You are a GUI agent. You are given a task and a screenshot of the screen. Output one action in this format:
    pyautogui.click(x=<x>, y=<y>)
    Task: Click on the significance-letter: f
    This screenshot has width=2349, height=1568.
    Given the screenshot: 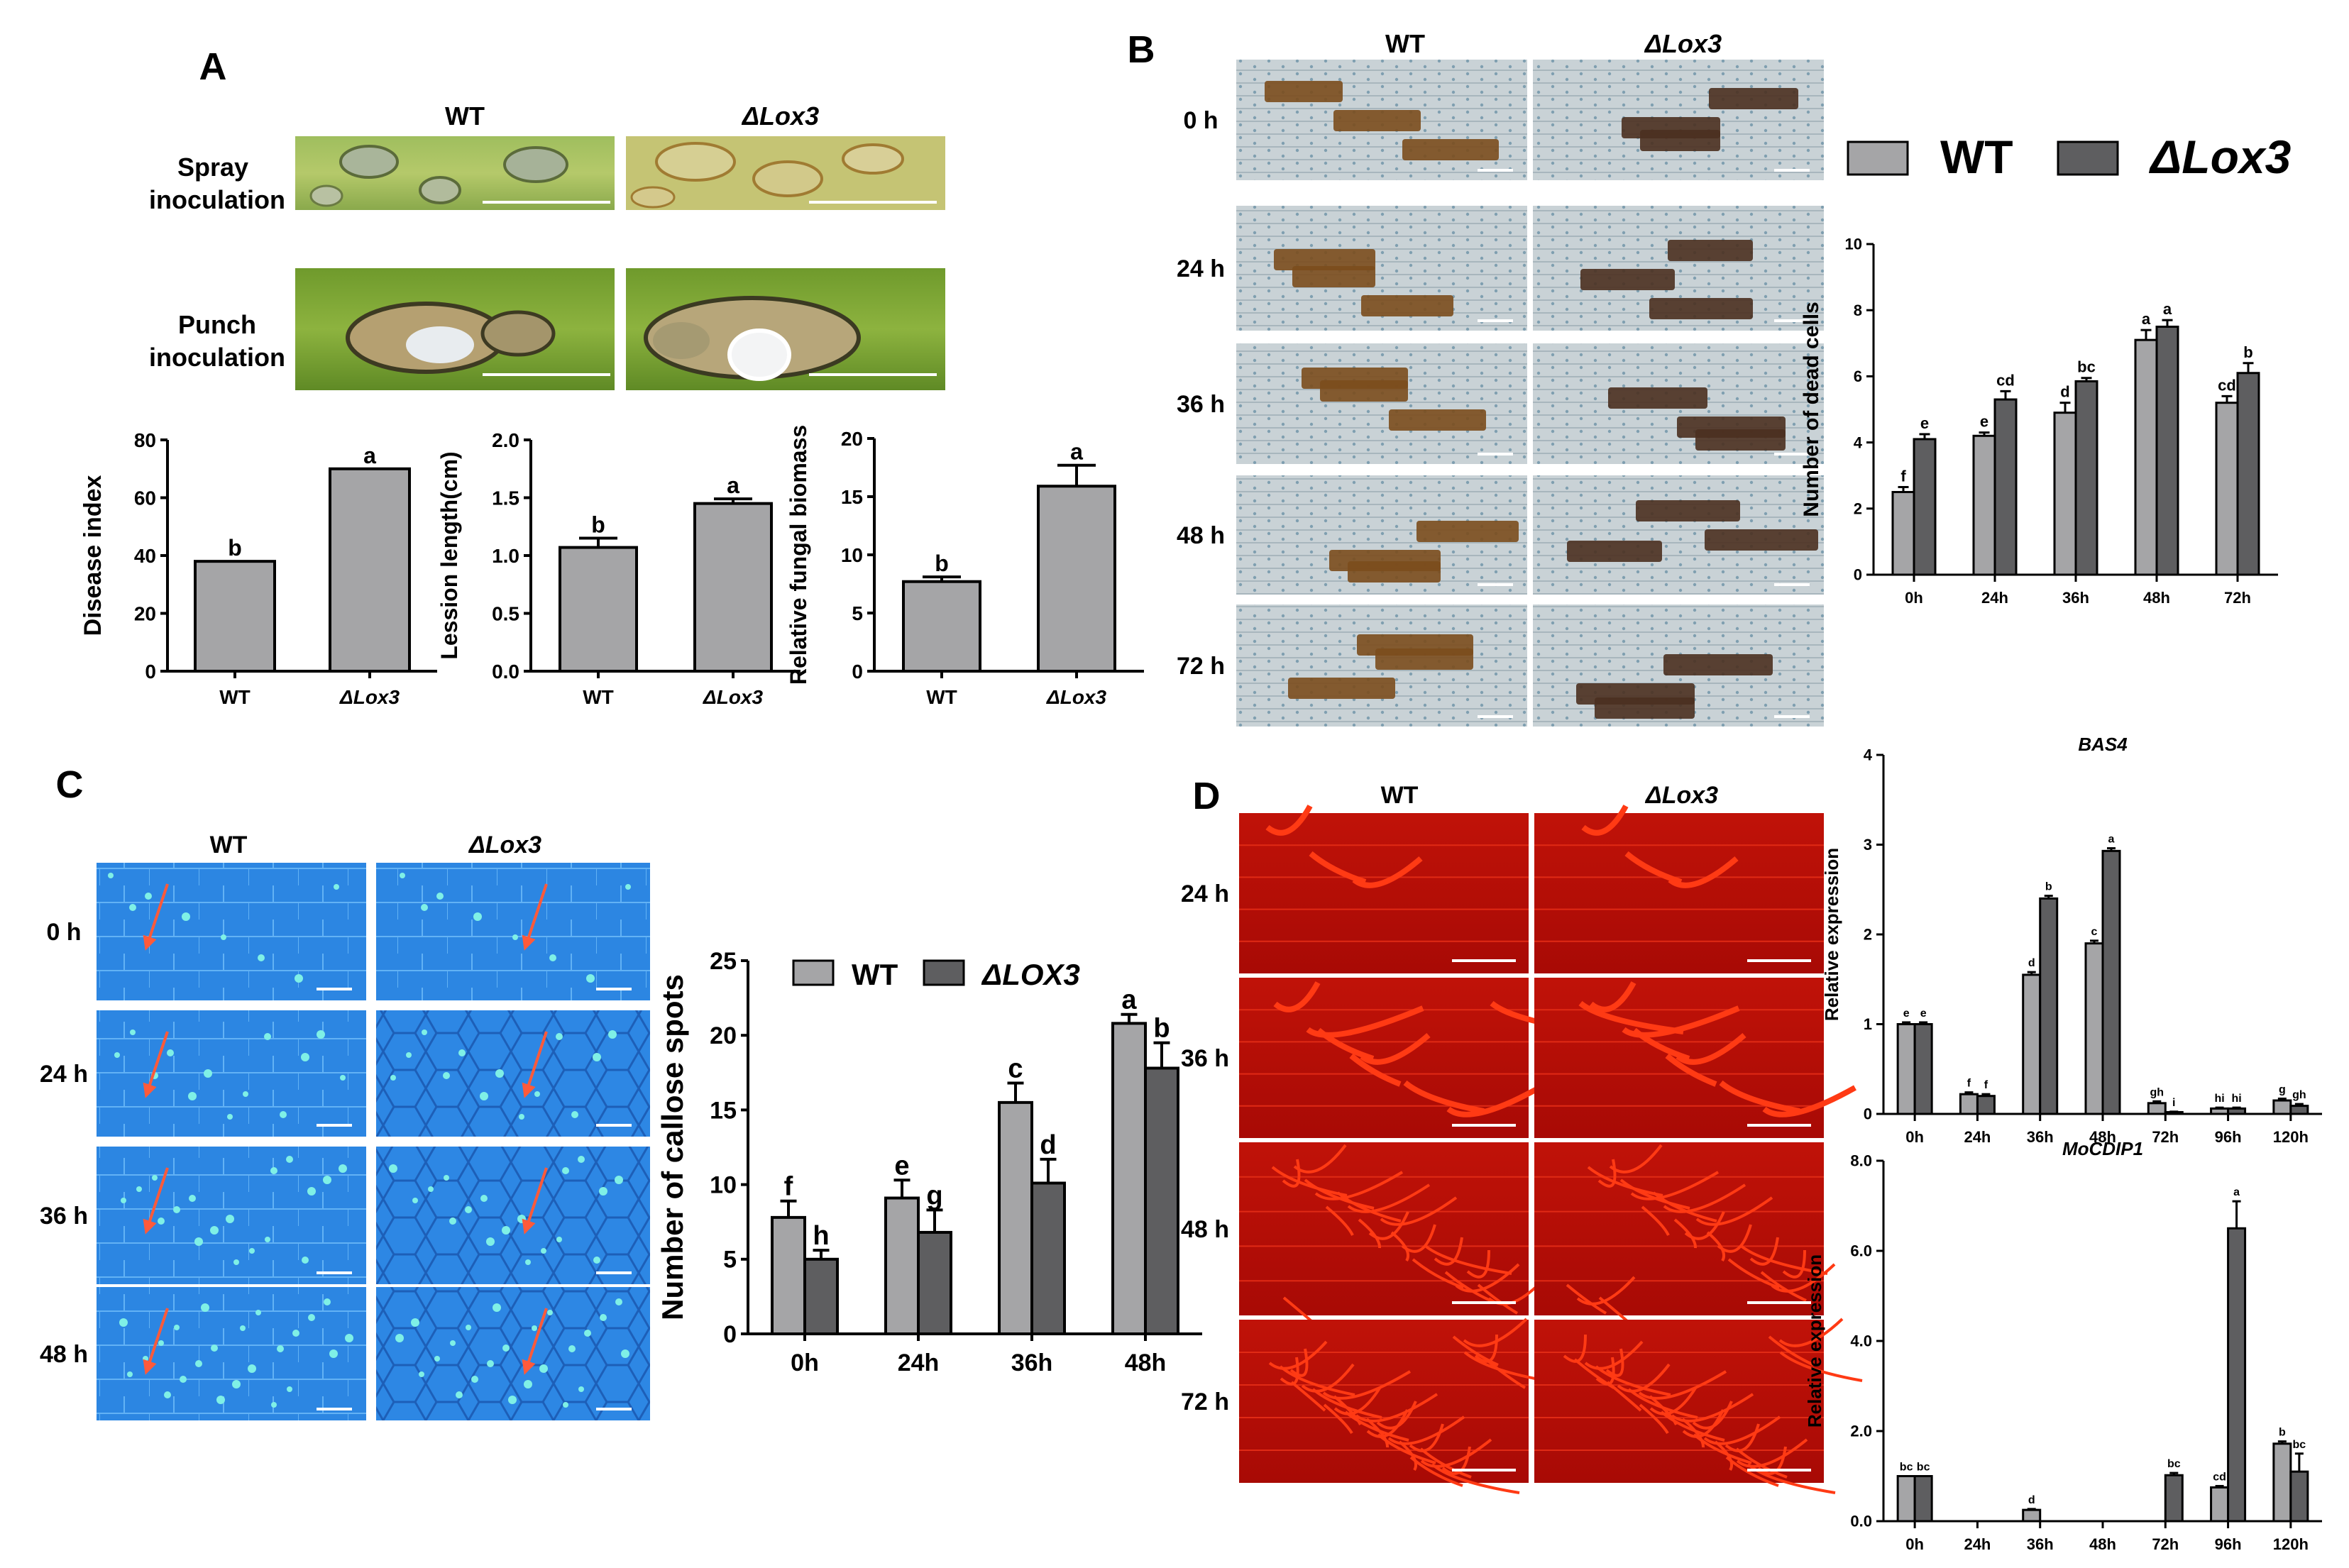 What is the action you would take?
    pyautogui.click(x=1986, y=1085)
    